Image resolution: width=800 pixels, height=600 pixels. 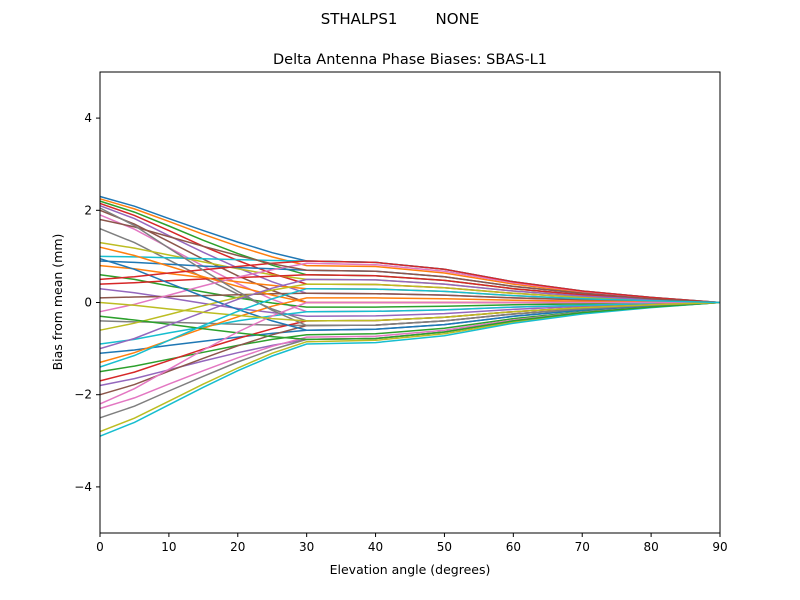 I want to click on x-tick-label: 10, so click(x=168, y=547).